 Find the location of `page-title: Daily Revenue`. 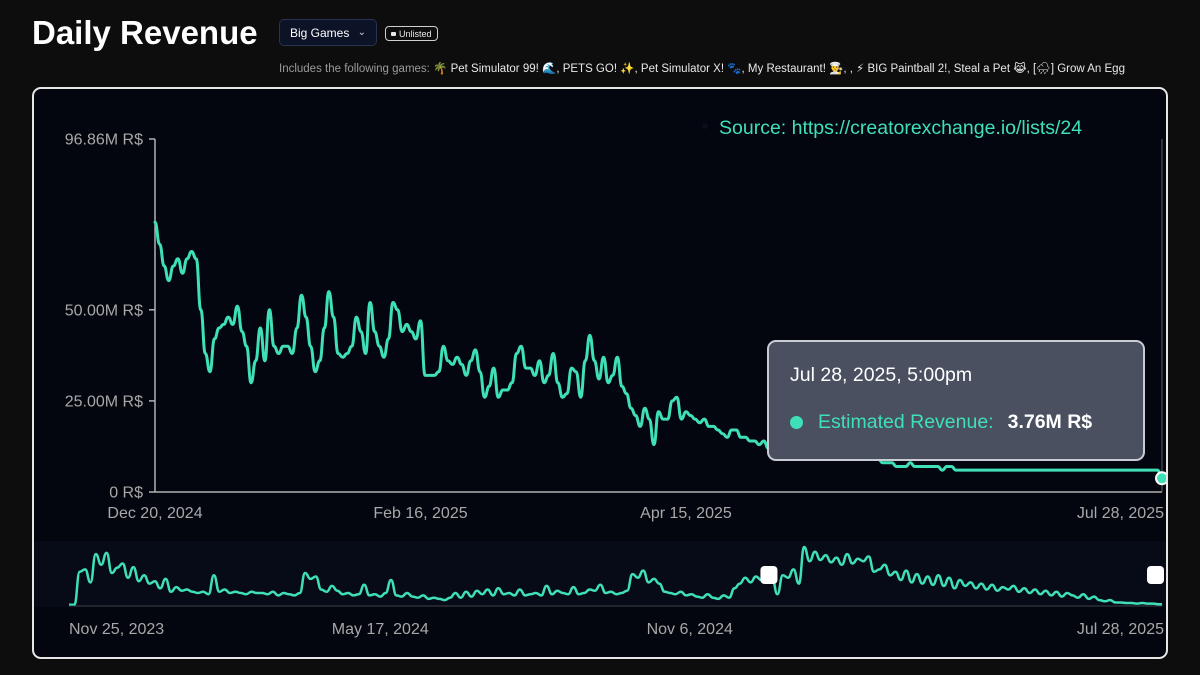

page-title: Daily Revenue is located at coordinates (145, 32).